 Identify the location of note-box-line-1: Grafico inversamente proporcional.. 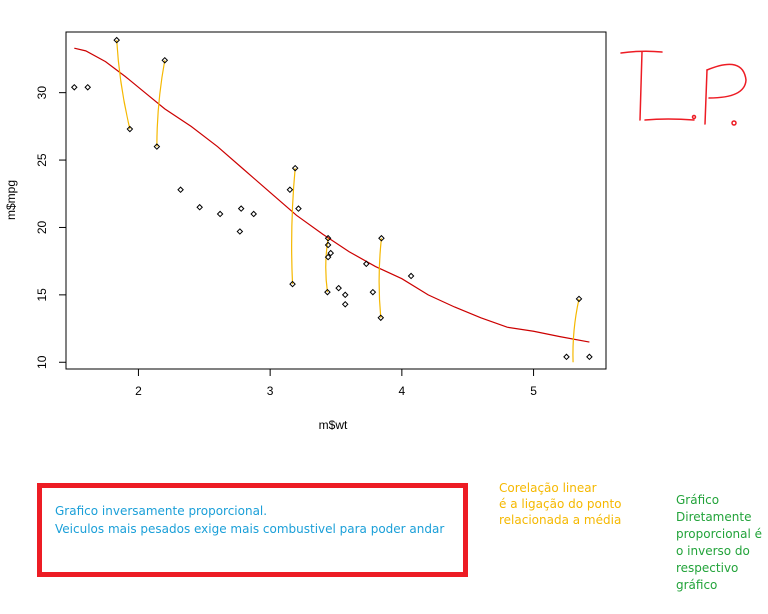
(161, 511).